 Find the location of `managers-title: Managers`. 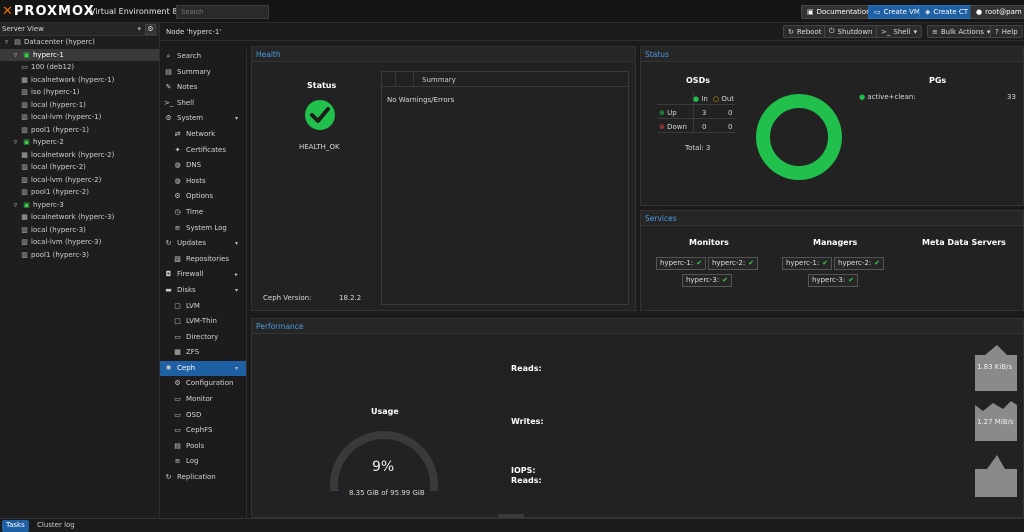

managers-title: Managers is located at coordinates (835, 242).